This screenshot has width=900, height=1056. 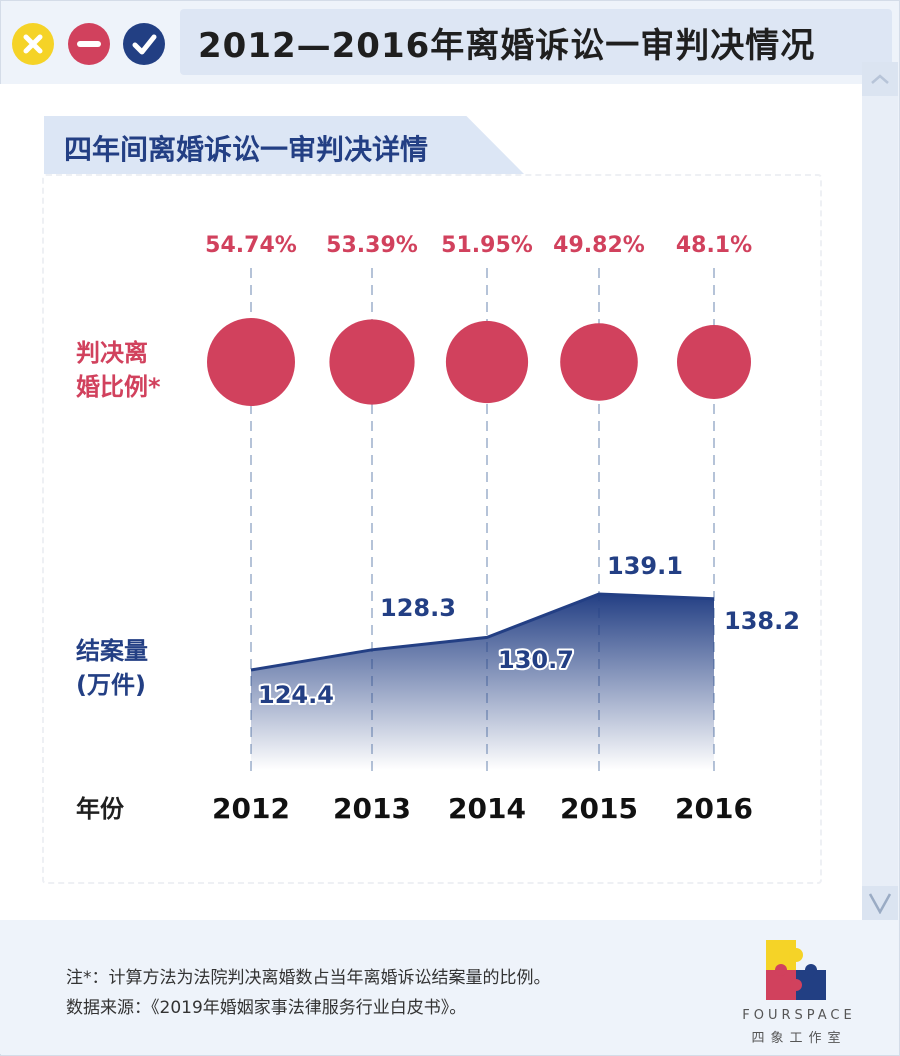 I want to click on cases-value-label: 124.4, so click(x=296, y=695).